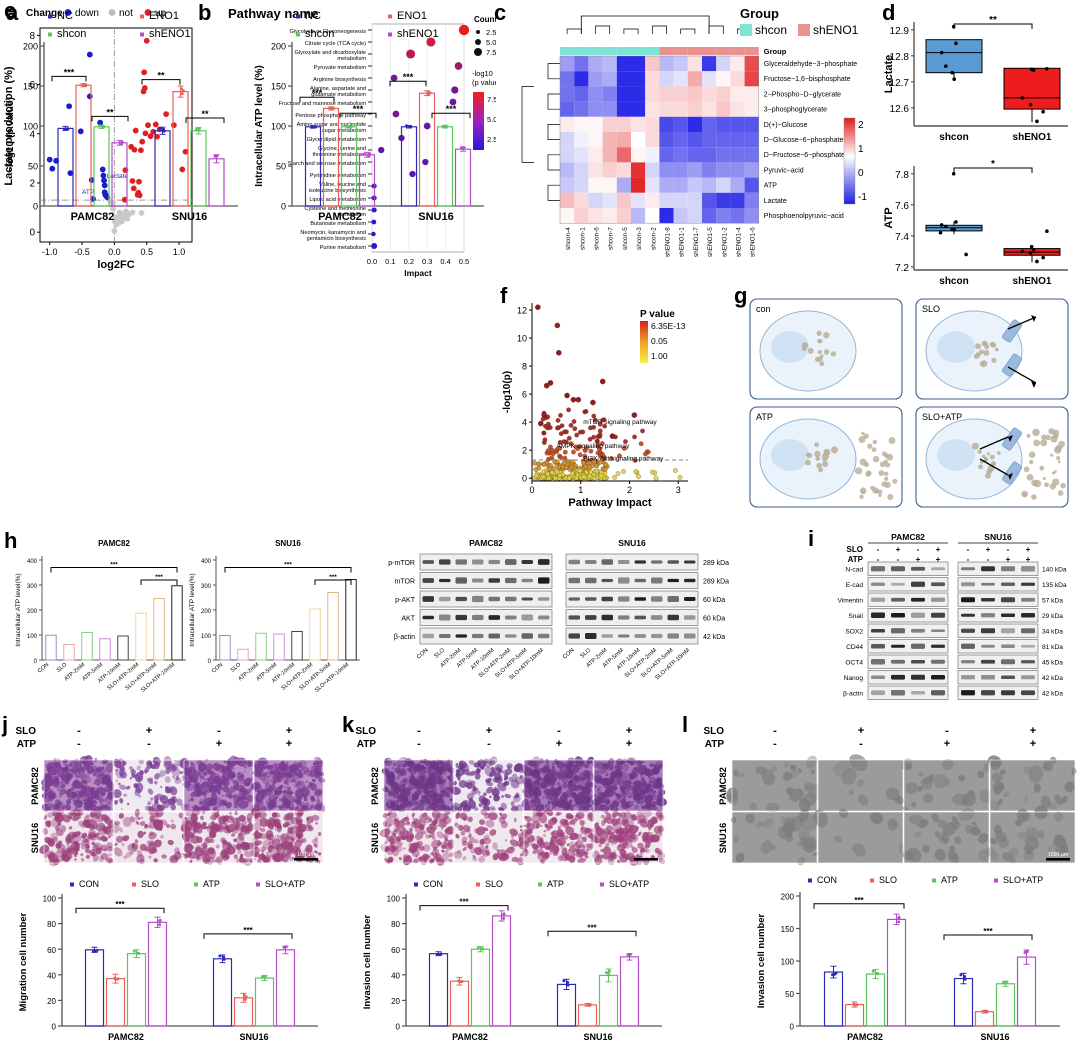  Describe the element at coordinates (236, 668) in the screenshot. I see `bar-category-label: SLO` at that location.